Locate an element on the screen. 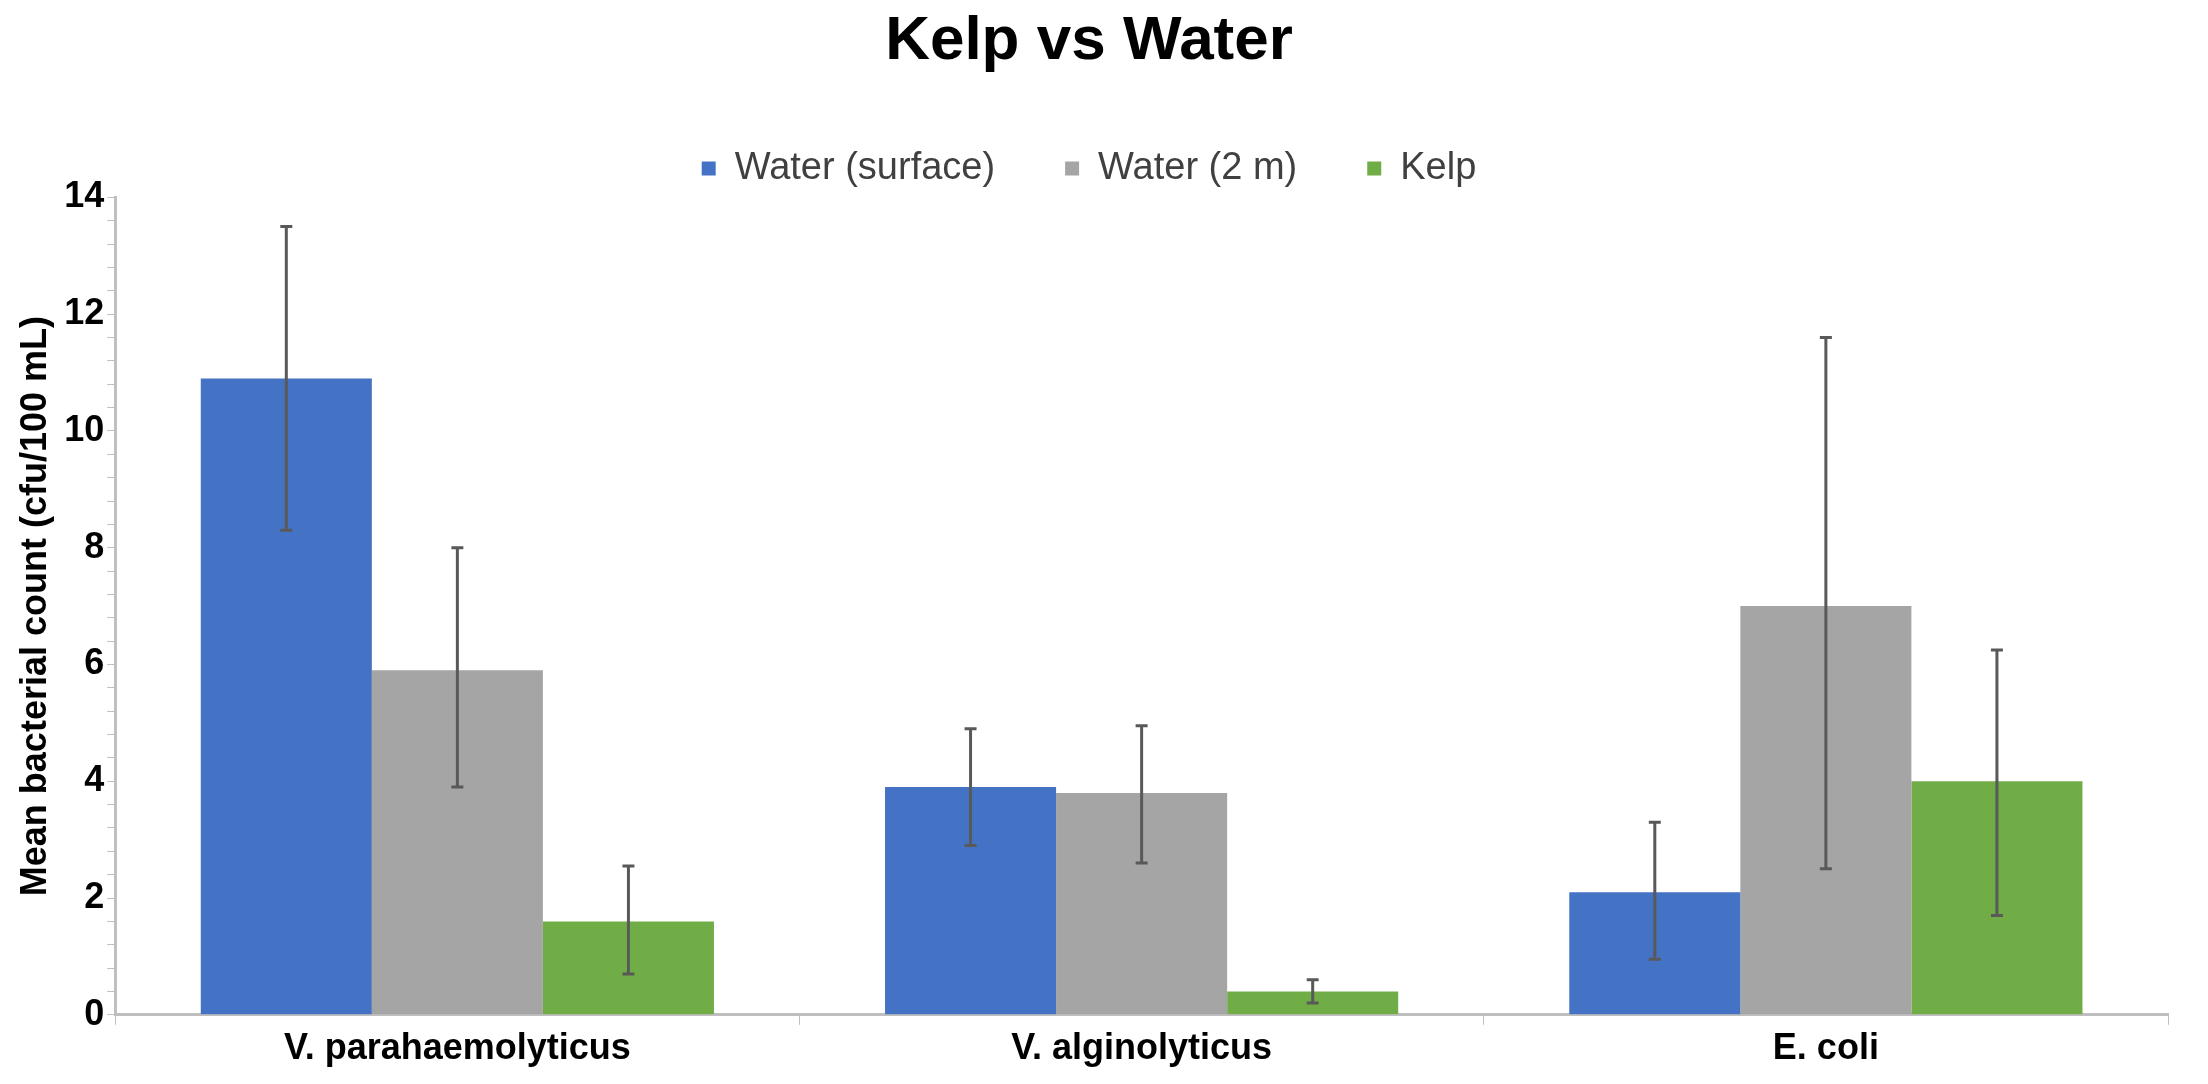 This screenshot has height=1084, width=2208. y-tick-label: 14 is located at coordinates (84, 195).